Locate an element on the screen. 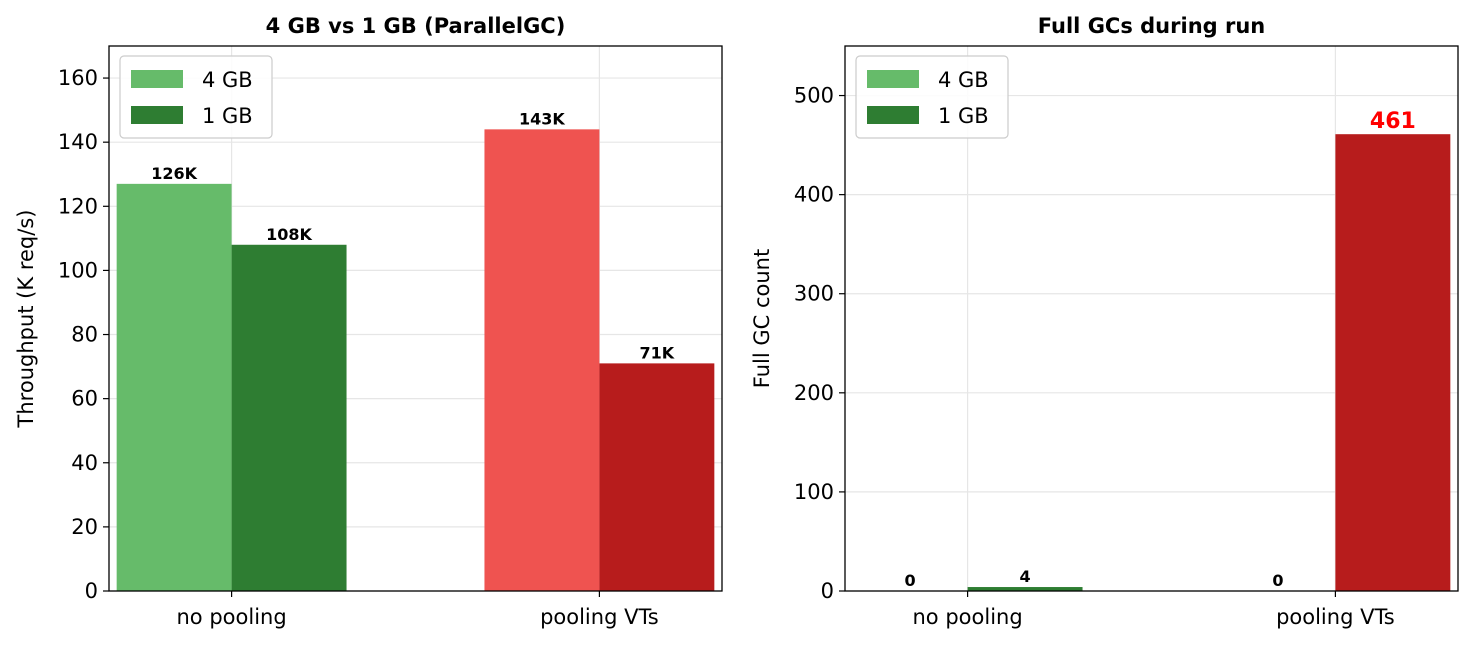 The width and height of the screenshot is (1473, 645). y-tick-label: 200 is located at coordinates (814, 393).